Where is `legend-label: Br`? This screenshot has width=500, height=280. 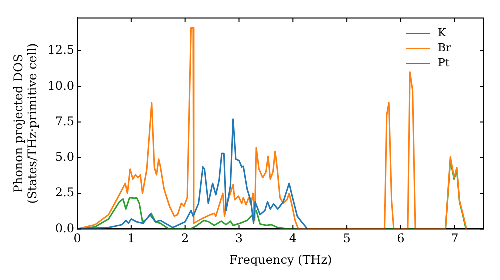
legend-label: Br is located at coordinates (445, 48).